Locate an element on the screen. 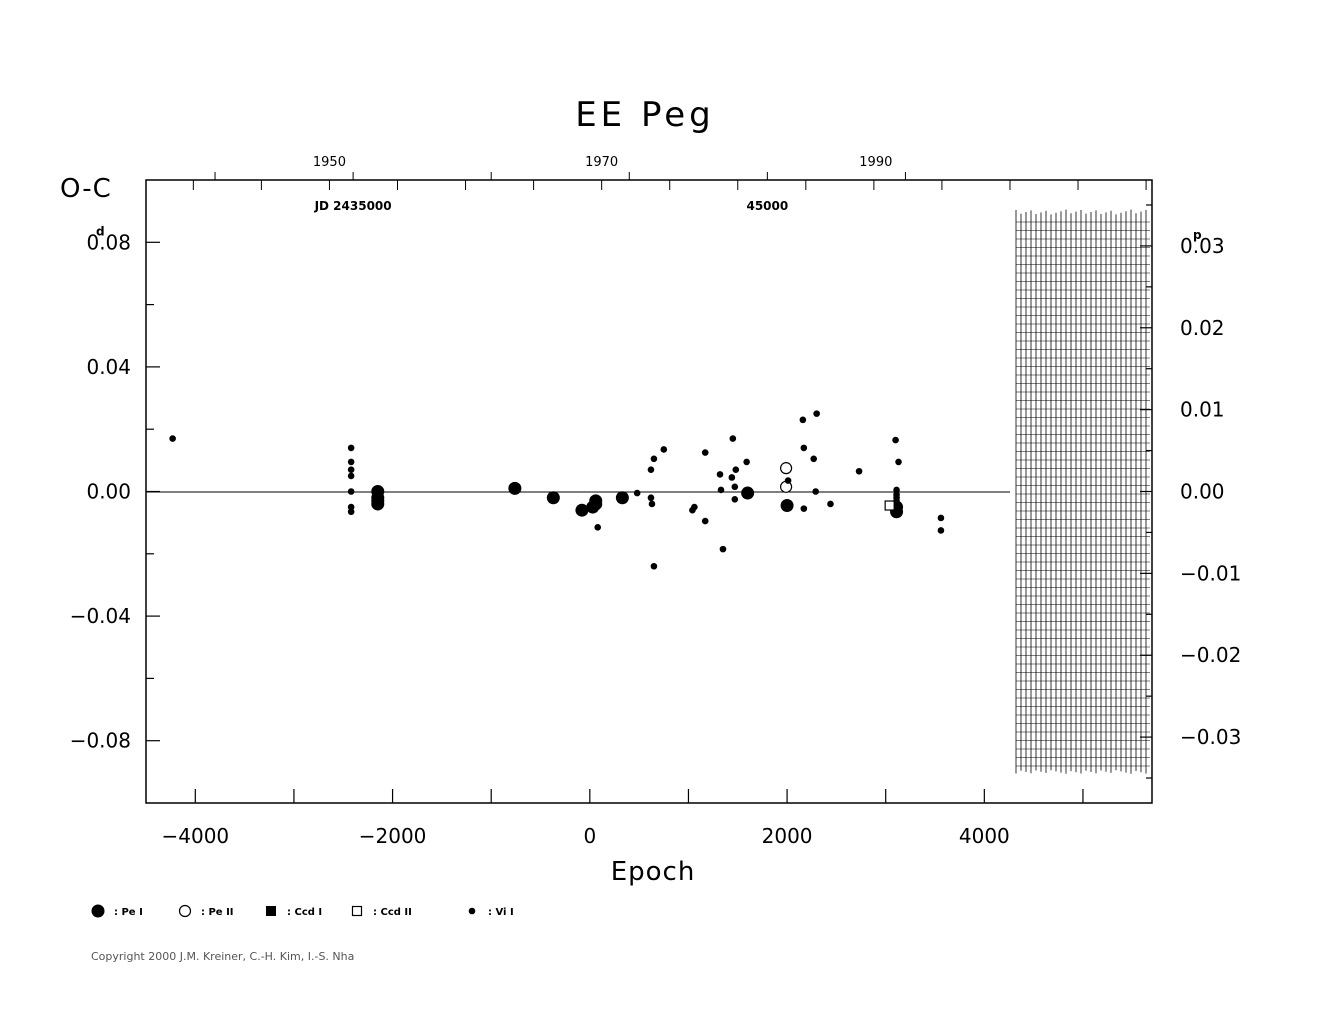 This screenshot has height=1020, width=1325. x-tick-label: 2000 is located at coordinates (787, 836).